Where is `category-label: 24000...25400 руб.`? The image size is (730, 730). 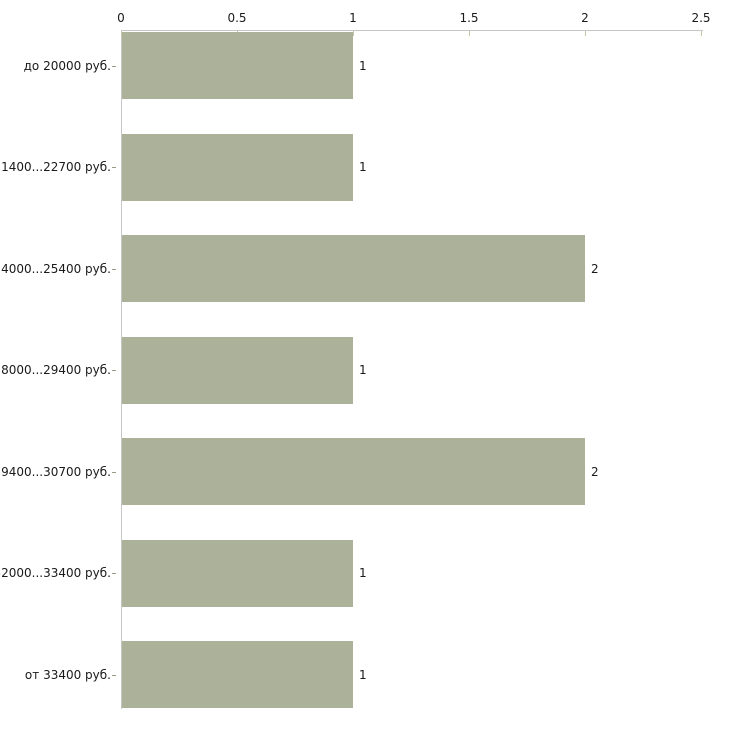
category-label: 24000...25400 руб. is located at coordinates (55, 268).